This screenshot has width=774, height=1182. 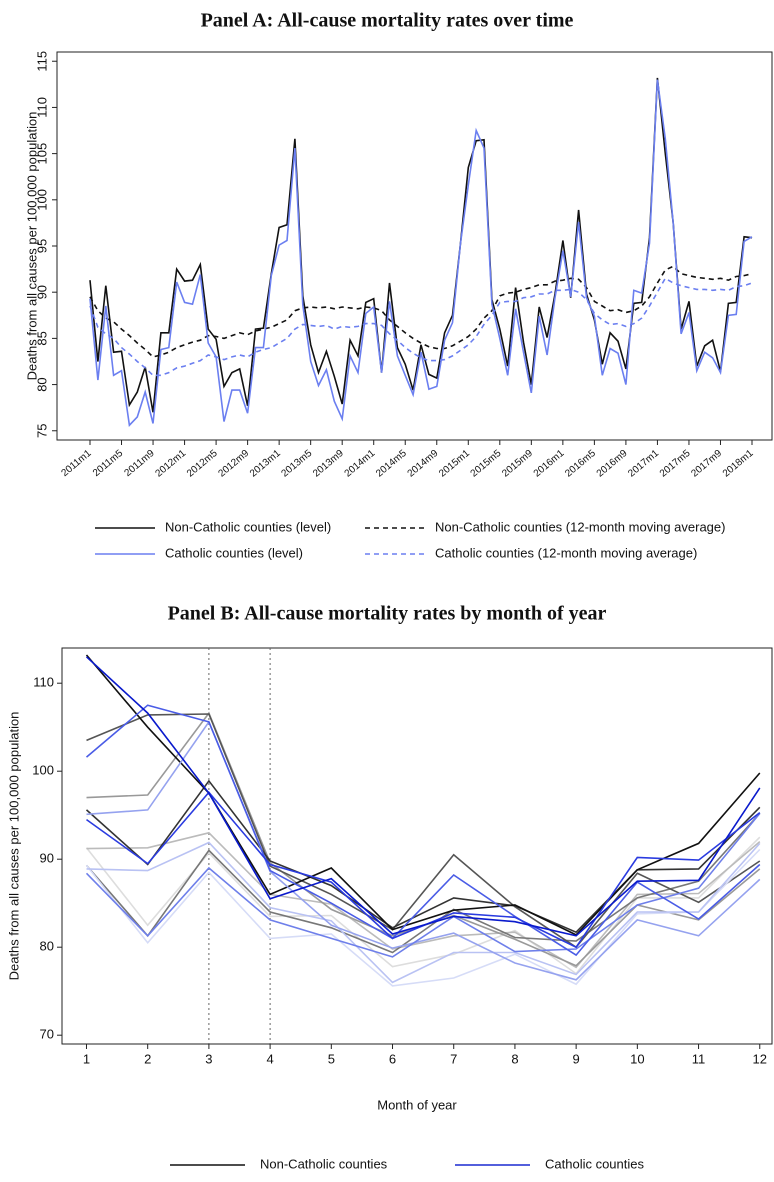 I want to click on legend-label: Catholic counties, so click(x=594, y=1163).